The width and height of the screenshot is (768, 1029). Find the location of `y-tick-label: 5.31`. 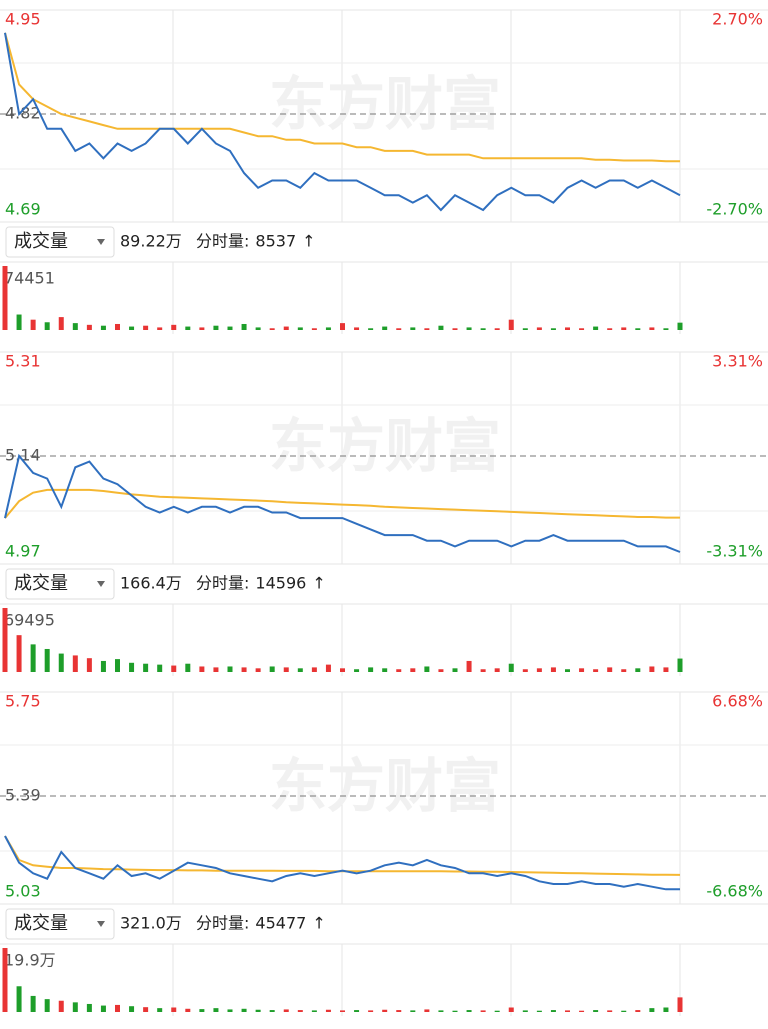

y-tick-label: 5.31 is located at coordinates (23, 361).